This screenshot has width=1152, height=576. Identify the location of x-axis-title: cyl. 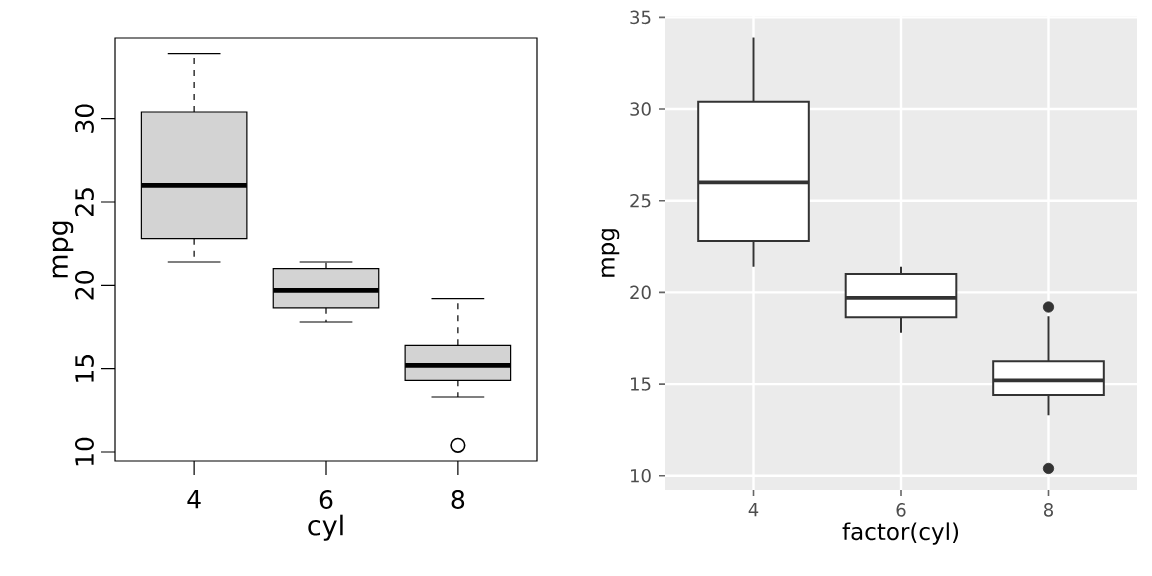
(325, 527).